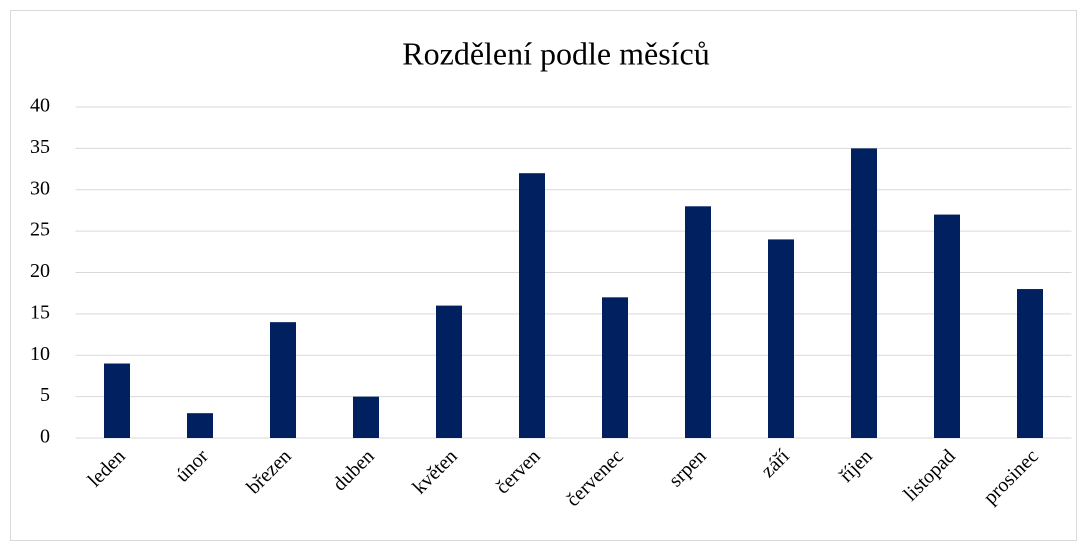 This screenshot has width=1088, height=552. What do you see at coordinates (555, 53) in the screenshot?
I see `chart-title: Rozdělení podle měsíců` at bounding box center [555, 53].